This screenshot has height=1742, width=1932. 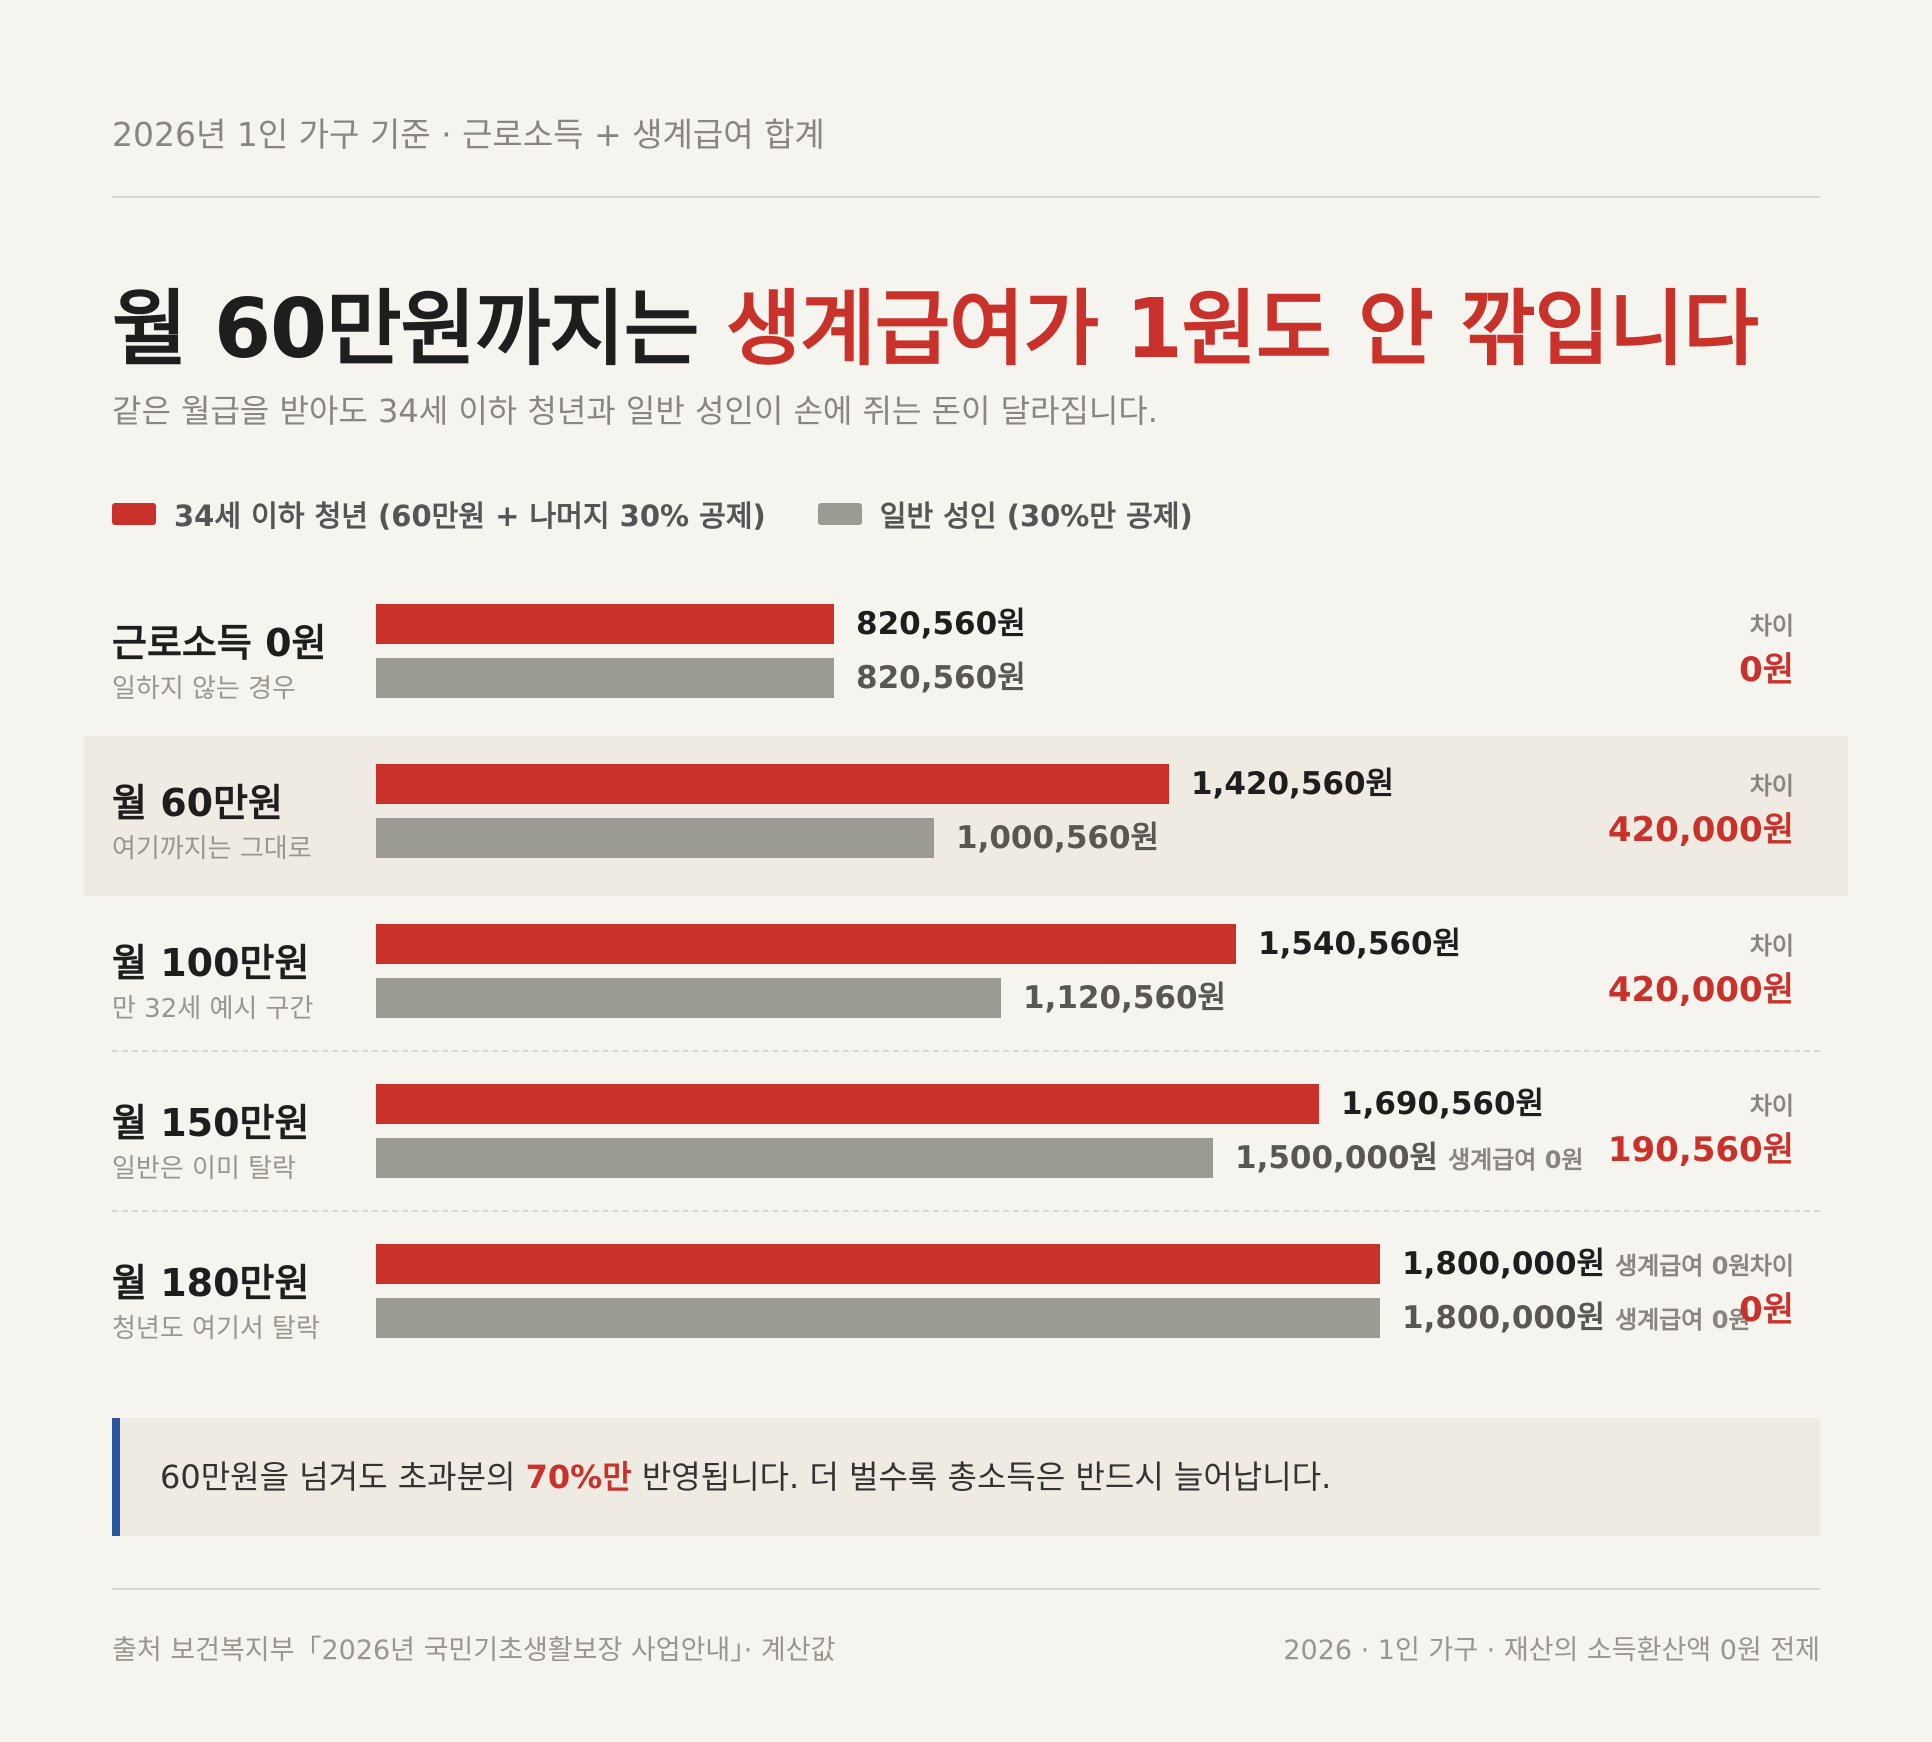 I want to click on bar-value-label-youth: 1,800,000원 생계급여 0원, so click(x=1576, y=1264).